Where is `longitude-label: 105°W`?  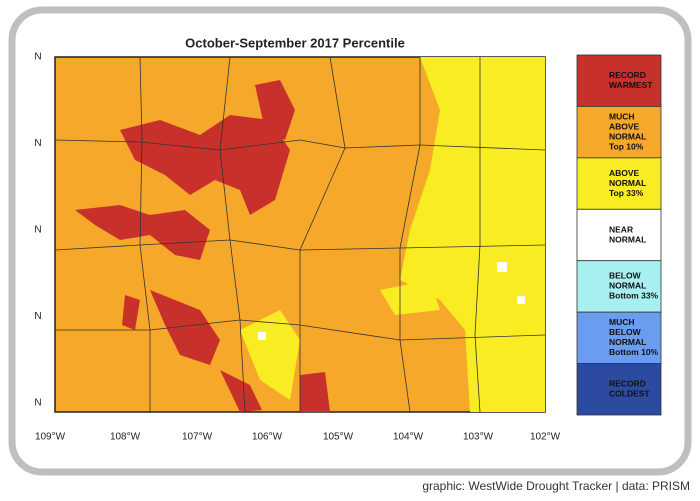 longitude-label: 105°W is located at coordinates (338, 437).